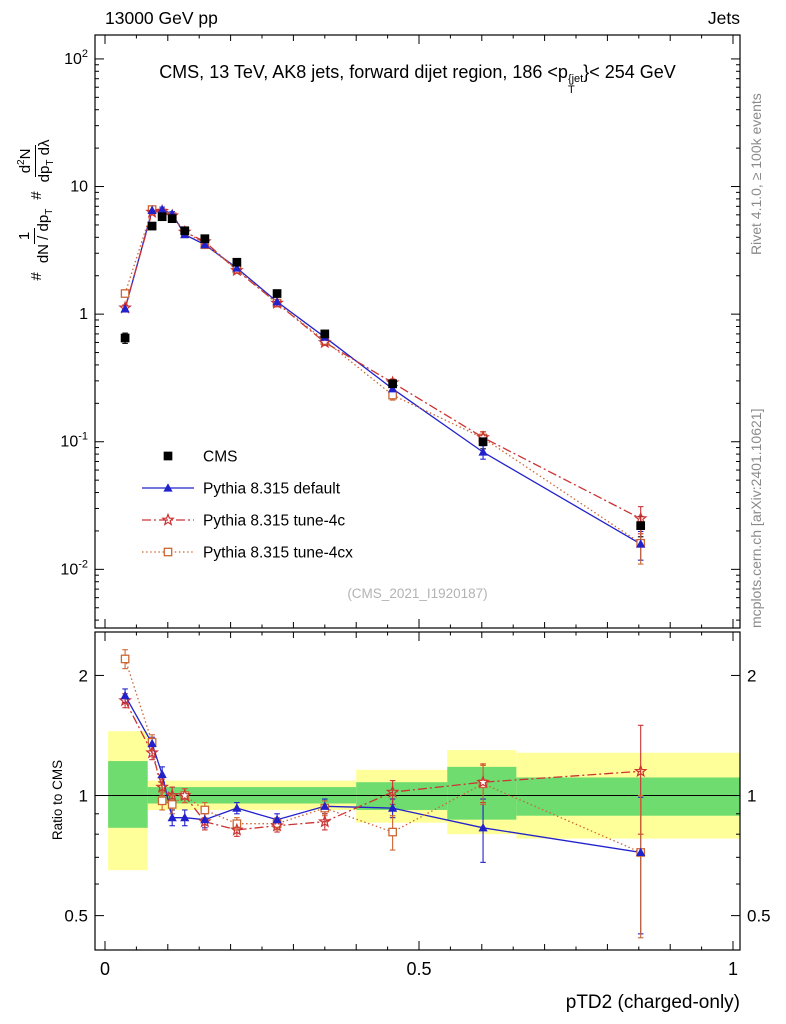 Image resolution: width=786 pixels, height=1024 pixels. I want to click on main-y-axis-label-content: # 1 dN / dpT # d2N dpT dλ, so click(36, 210).